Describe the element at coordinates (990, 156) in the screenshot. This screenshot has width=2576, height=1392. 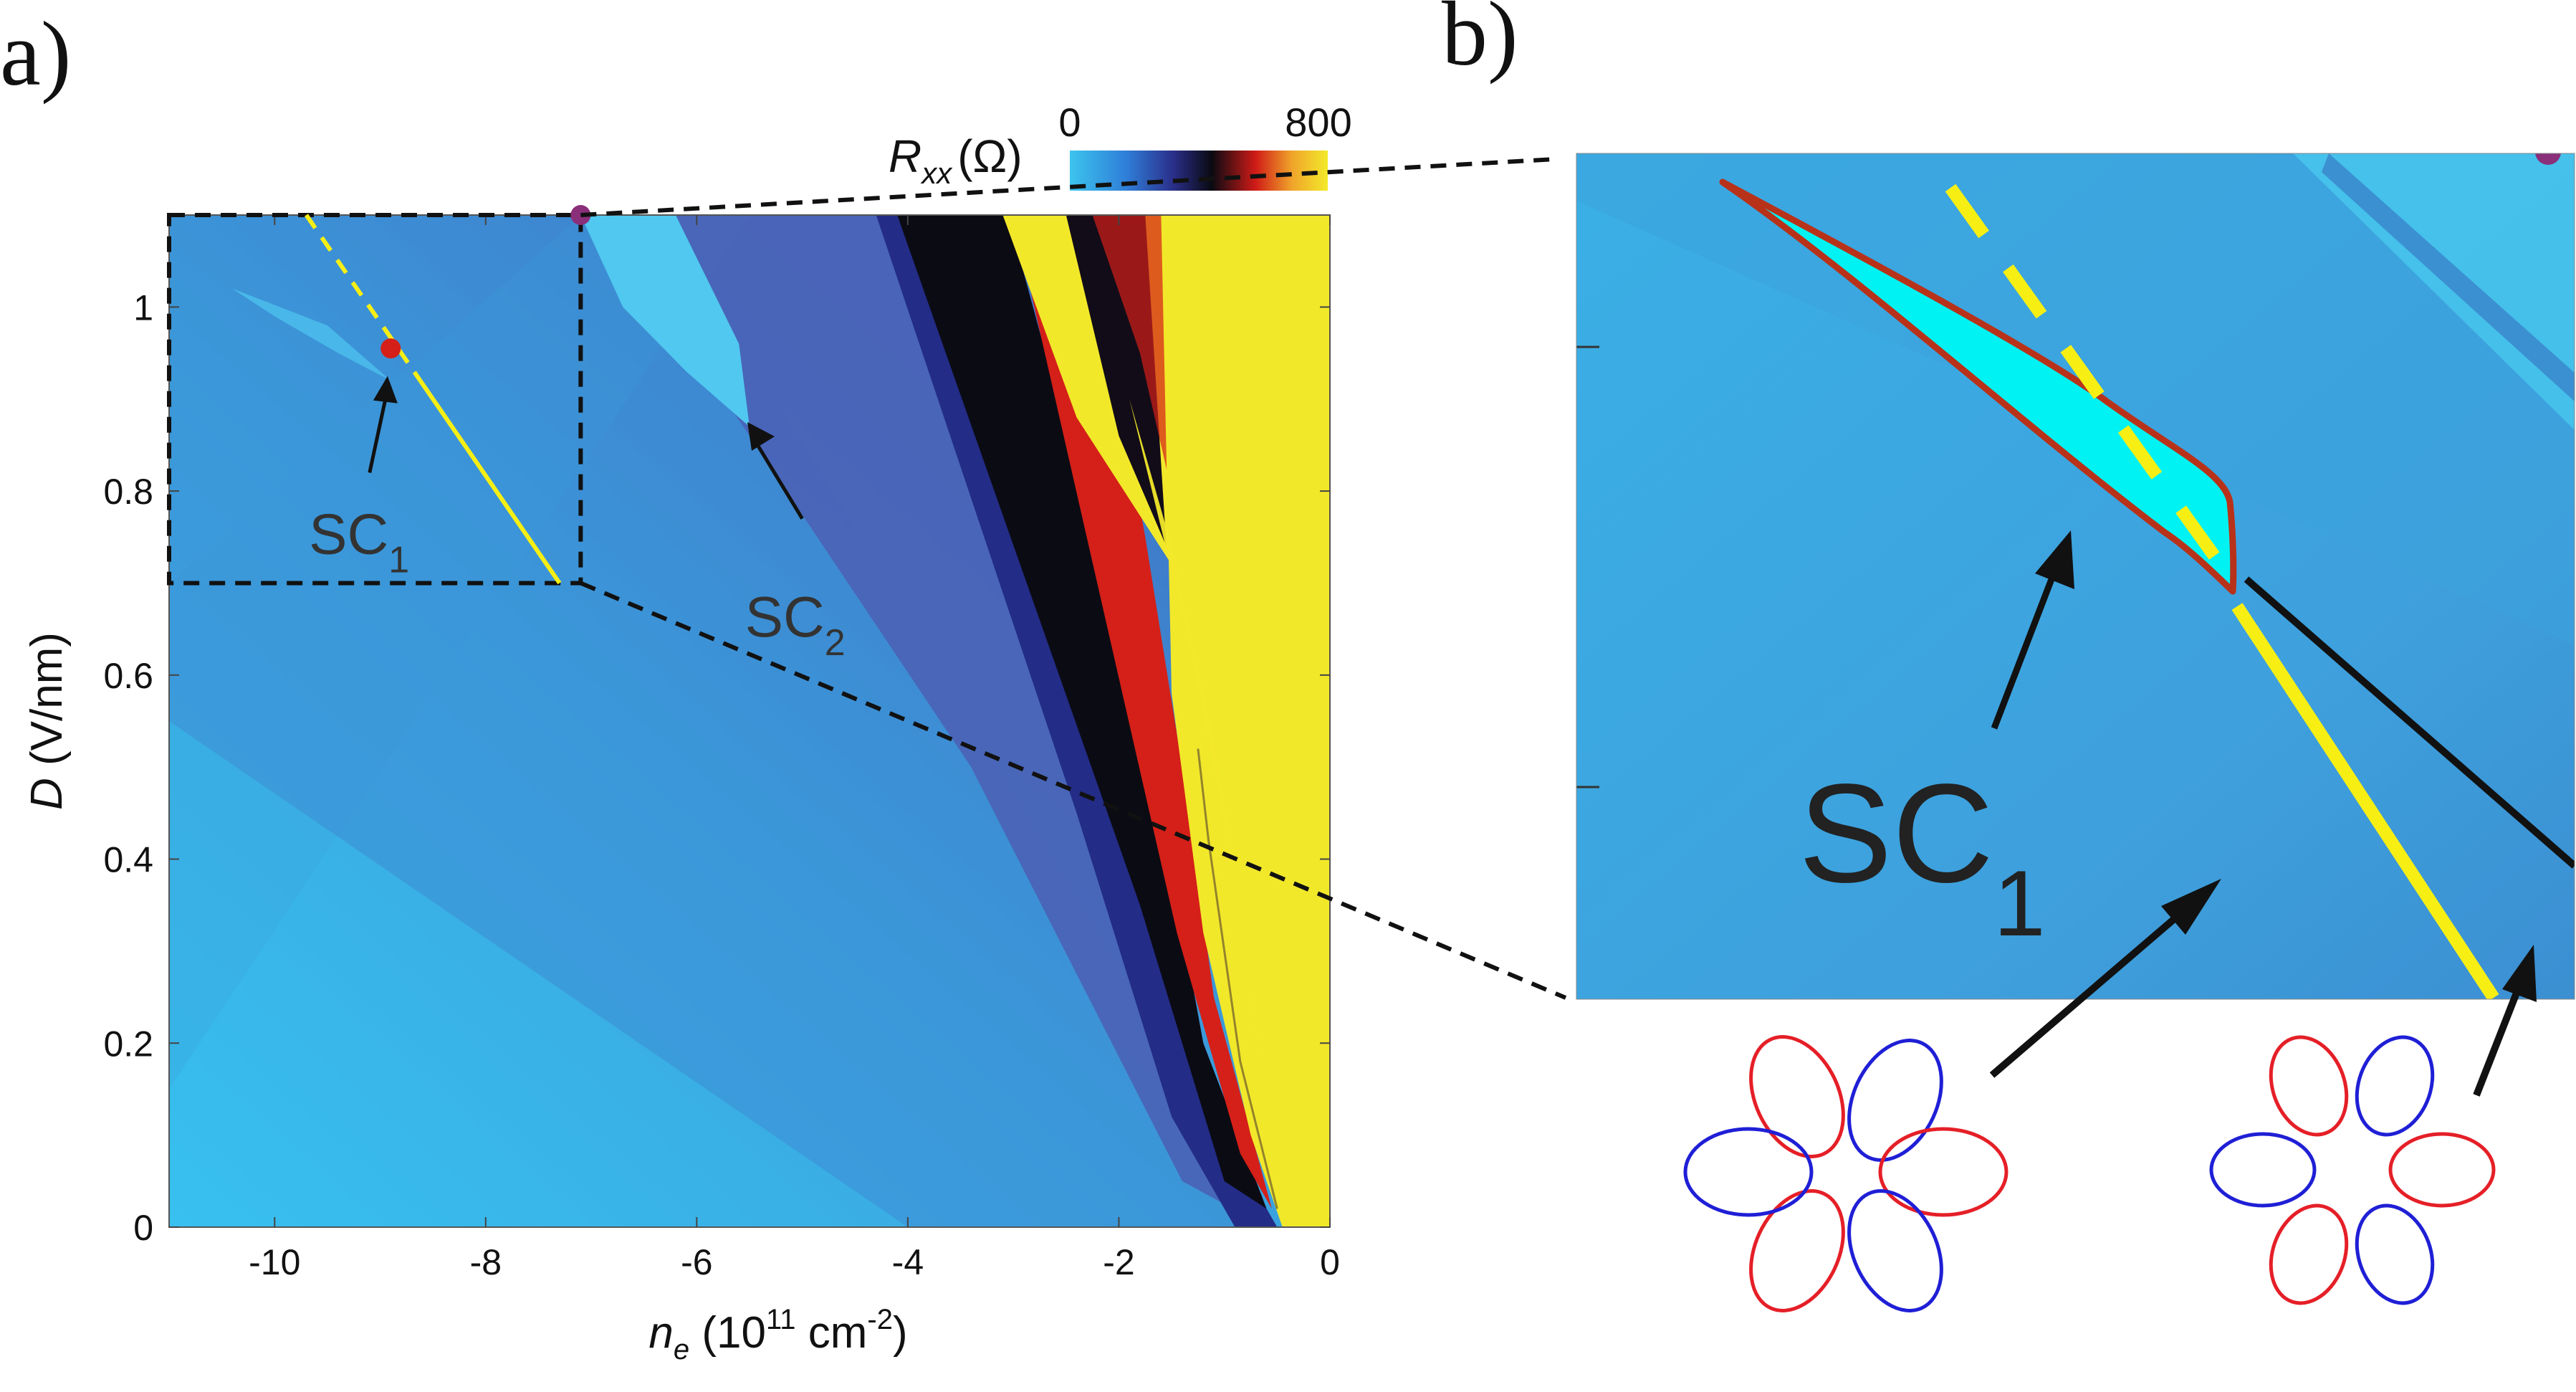
I see `colorbar-title-unit: (Ω)` at that location.